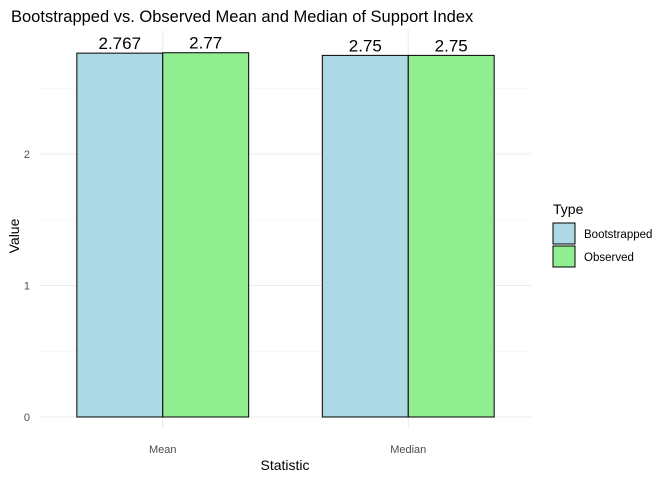  I want to click on legend-key-observed, so click(564, 256).